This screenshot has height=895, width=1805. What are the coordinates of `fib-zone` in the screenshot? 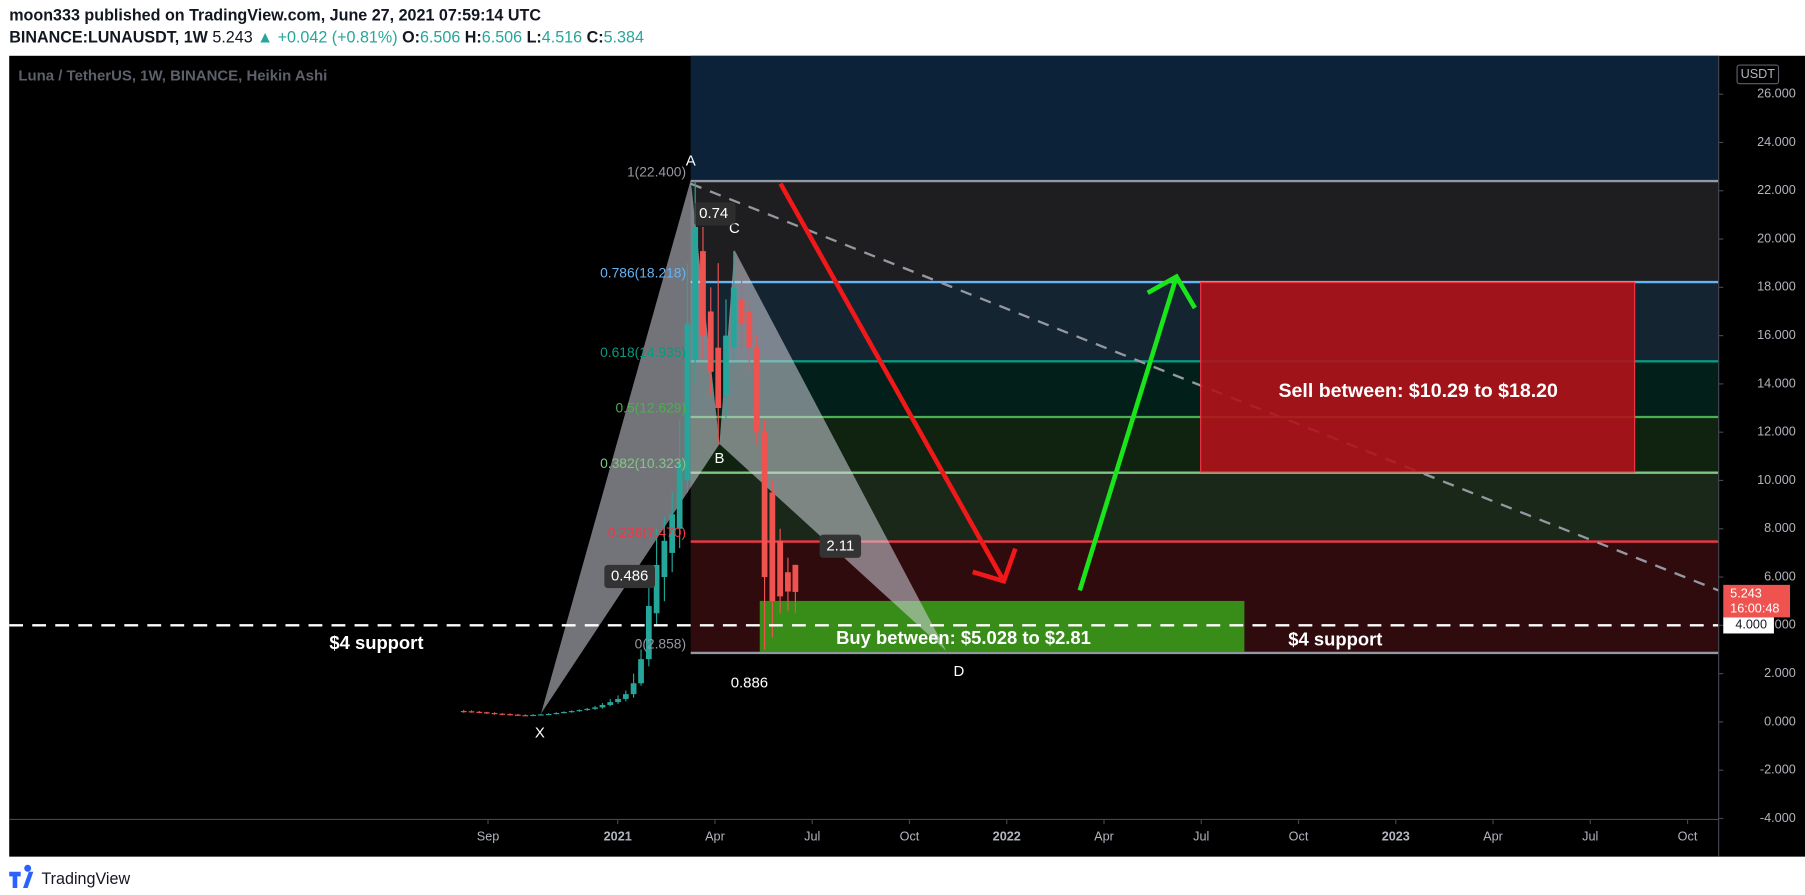 It's located at (1204, 232).